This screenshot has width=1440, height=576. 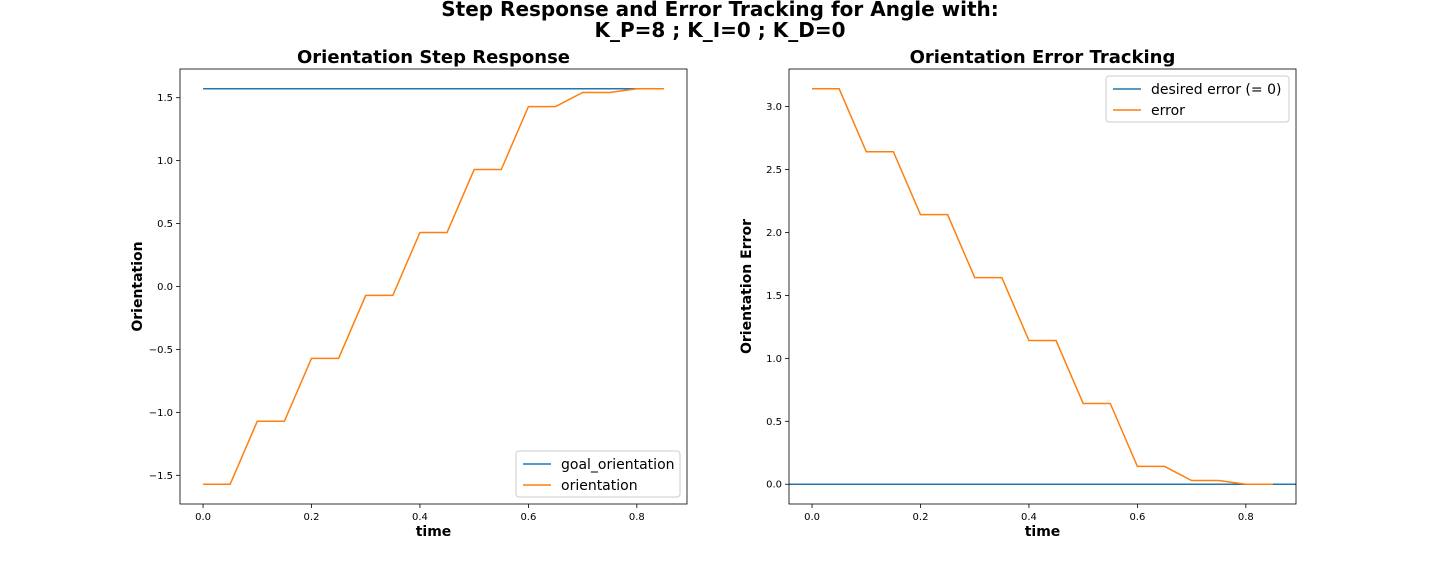 What do you see at coordinates (433, 57) in the screenshot?
I see `plot-title: Orientation Step Response` at bounding box center [433, 57].